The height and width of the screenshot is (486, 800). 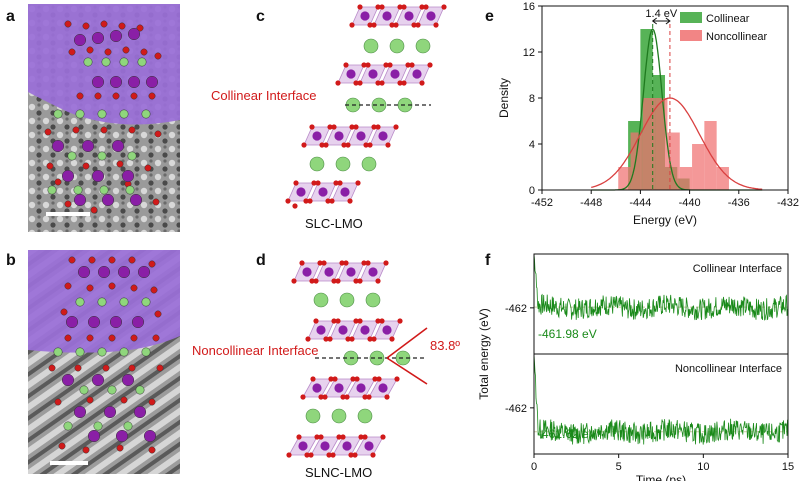 What do you see at coordinates (654, 21) in the screenshot?
I see `arrow-head` at bounding box center [654, 21].